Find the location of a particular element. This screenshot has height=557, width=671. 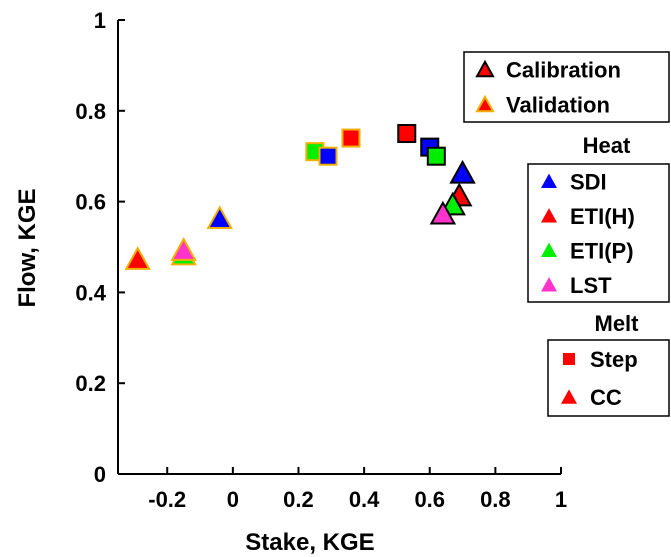

data-point-calibration-lst-cc is located at coordinates (443, 212).